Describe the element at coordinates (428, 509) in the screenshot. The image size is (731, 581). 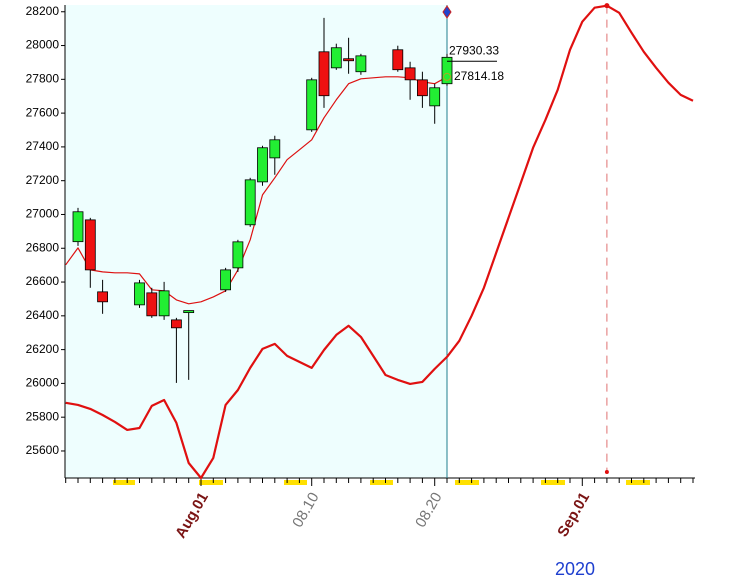
I see `x-tick-label: 08.20` at that location.